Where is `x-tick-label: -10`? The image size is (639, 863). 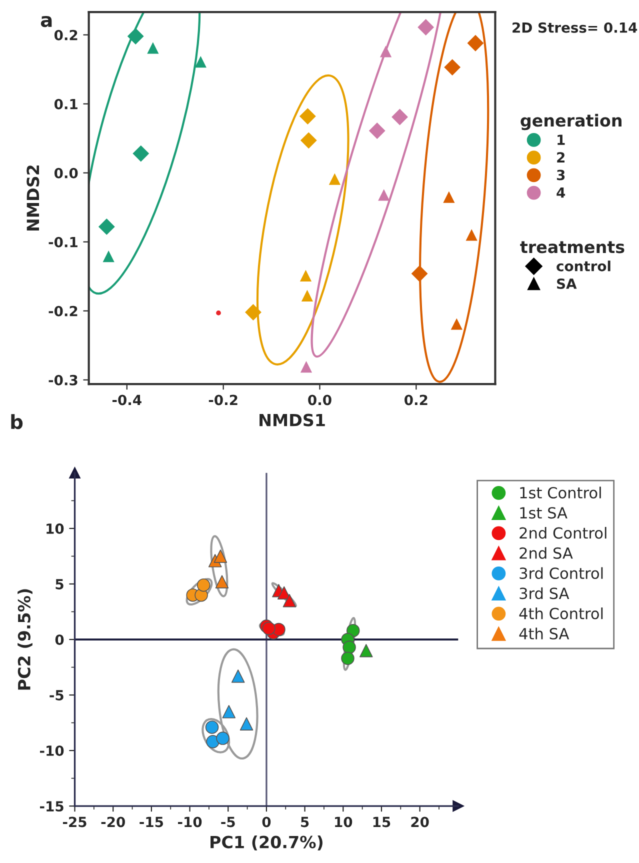 x-tick-label: -10 is located at coordinates (190, 822).